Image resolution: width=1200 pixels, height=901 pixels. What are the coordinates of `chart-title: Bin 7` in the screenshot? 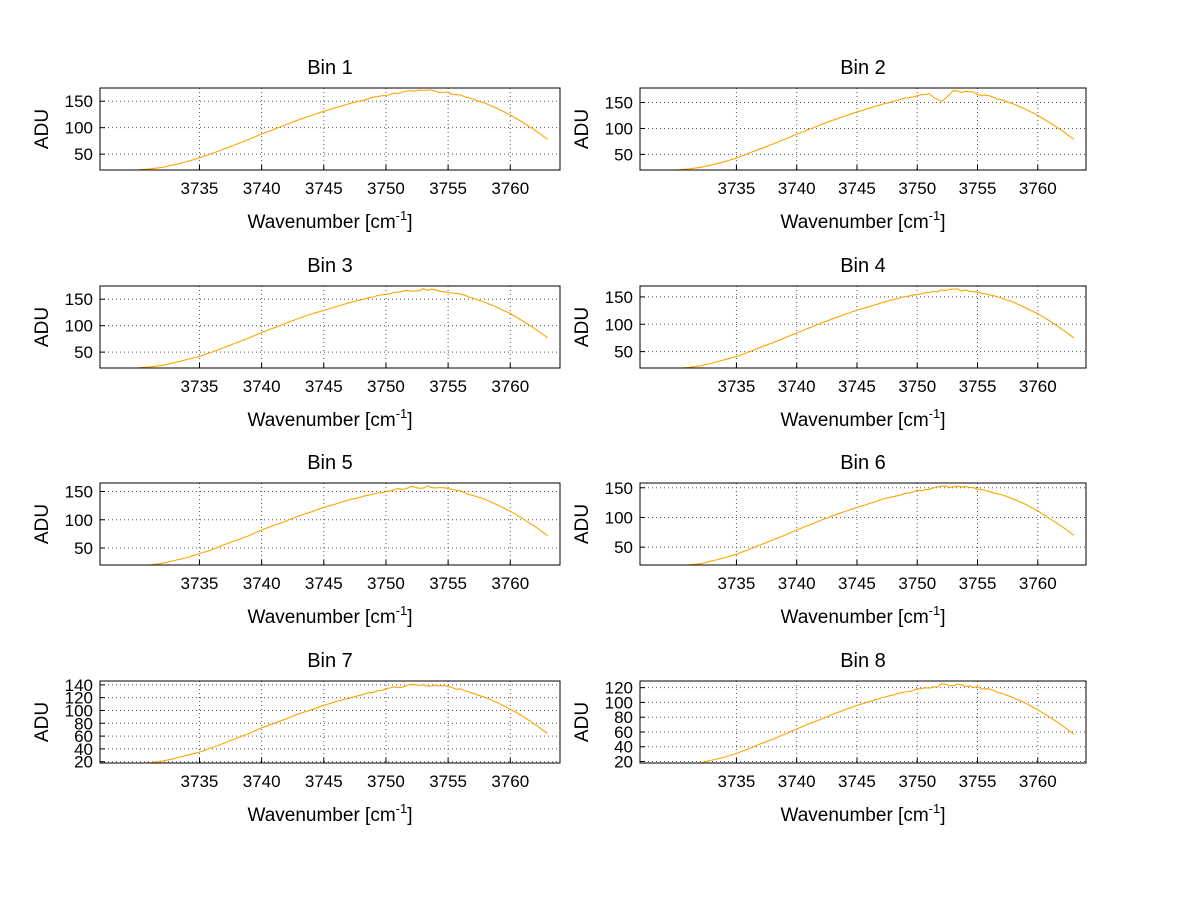 It's located at (330, 661).